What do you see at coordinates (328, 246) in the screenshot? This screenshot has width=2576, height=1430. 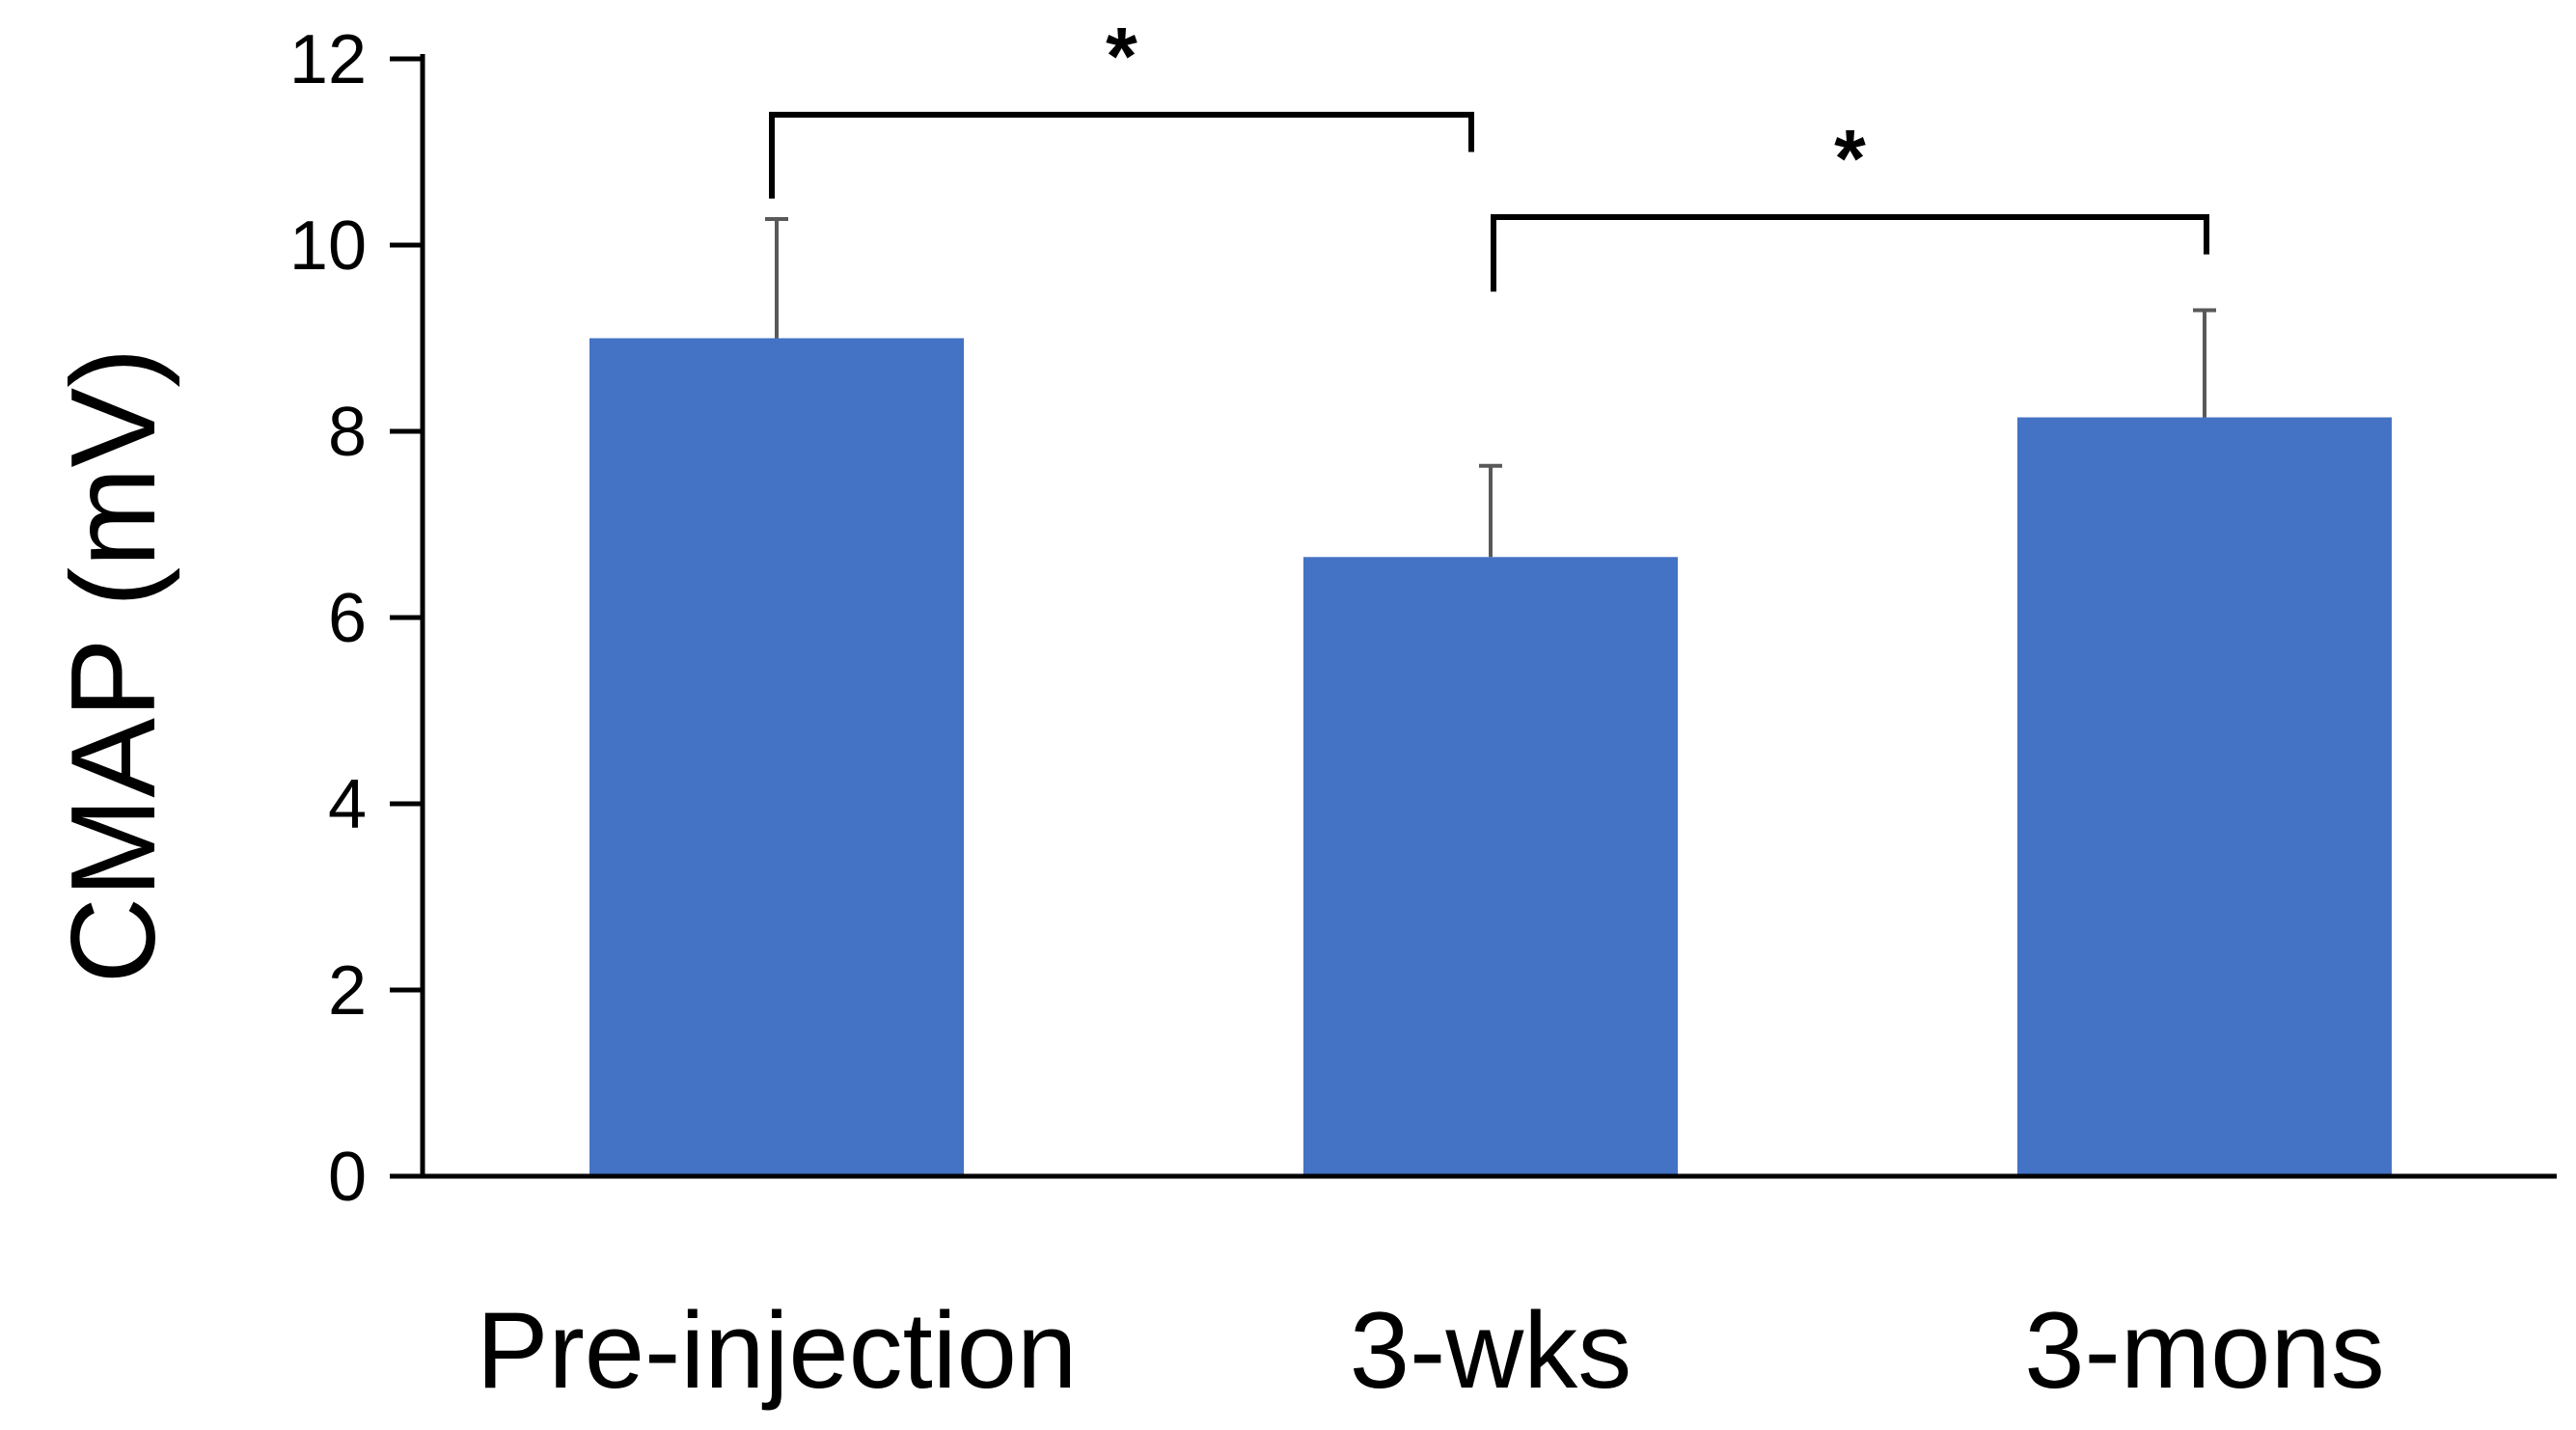 I see `y-tick-label: 10` at bounding box center [328, 246].